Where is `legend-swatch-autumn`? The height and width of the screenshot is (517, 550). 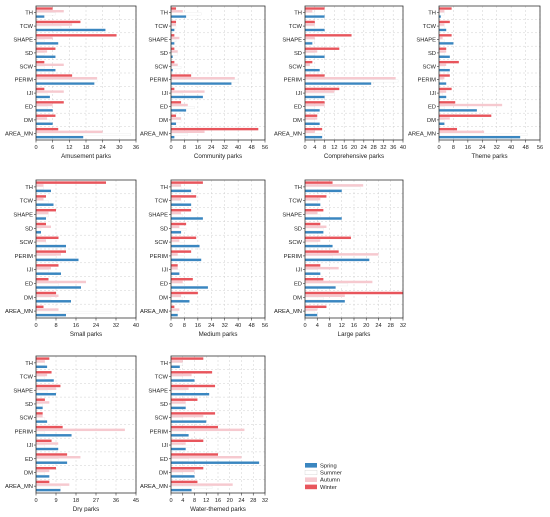 legend-swatch-autumn is located at coordinates (311, 479).